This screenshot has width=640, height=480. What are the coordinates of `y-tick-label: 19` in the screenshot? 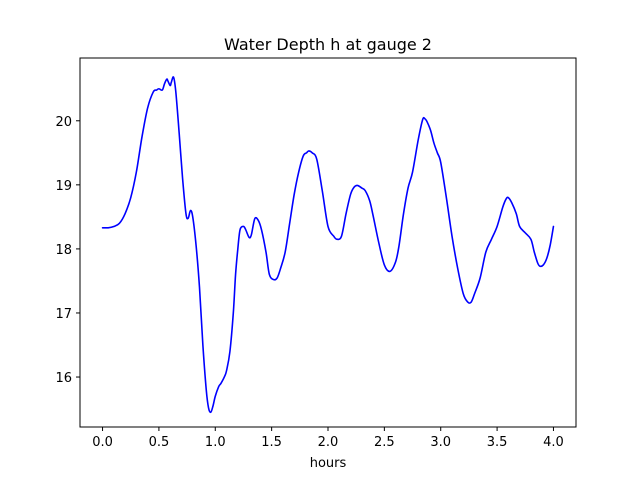 It's located at (63, 186).